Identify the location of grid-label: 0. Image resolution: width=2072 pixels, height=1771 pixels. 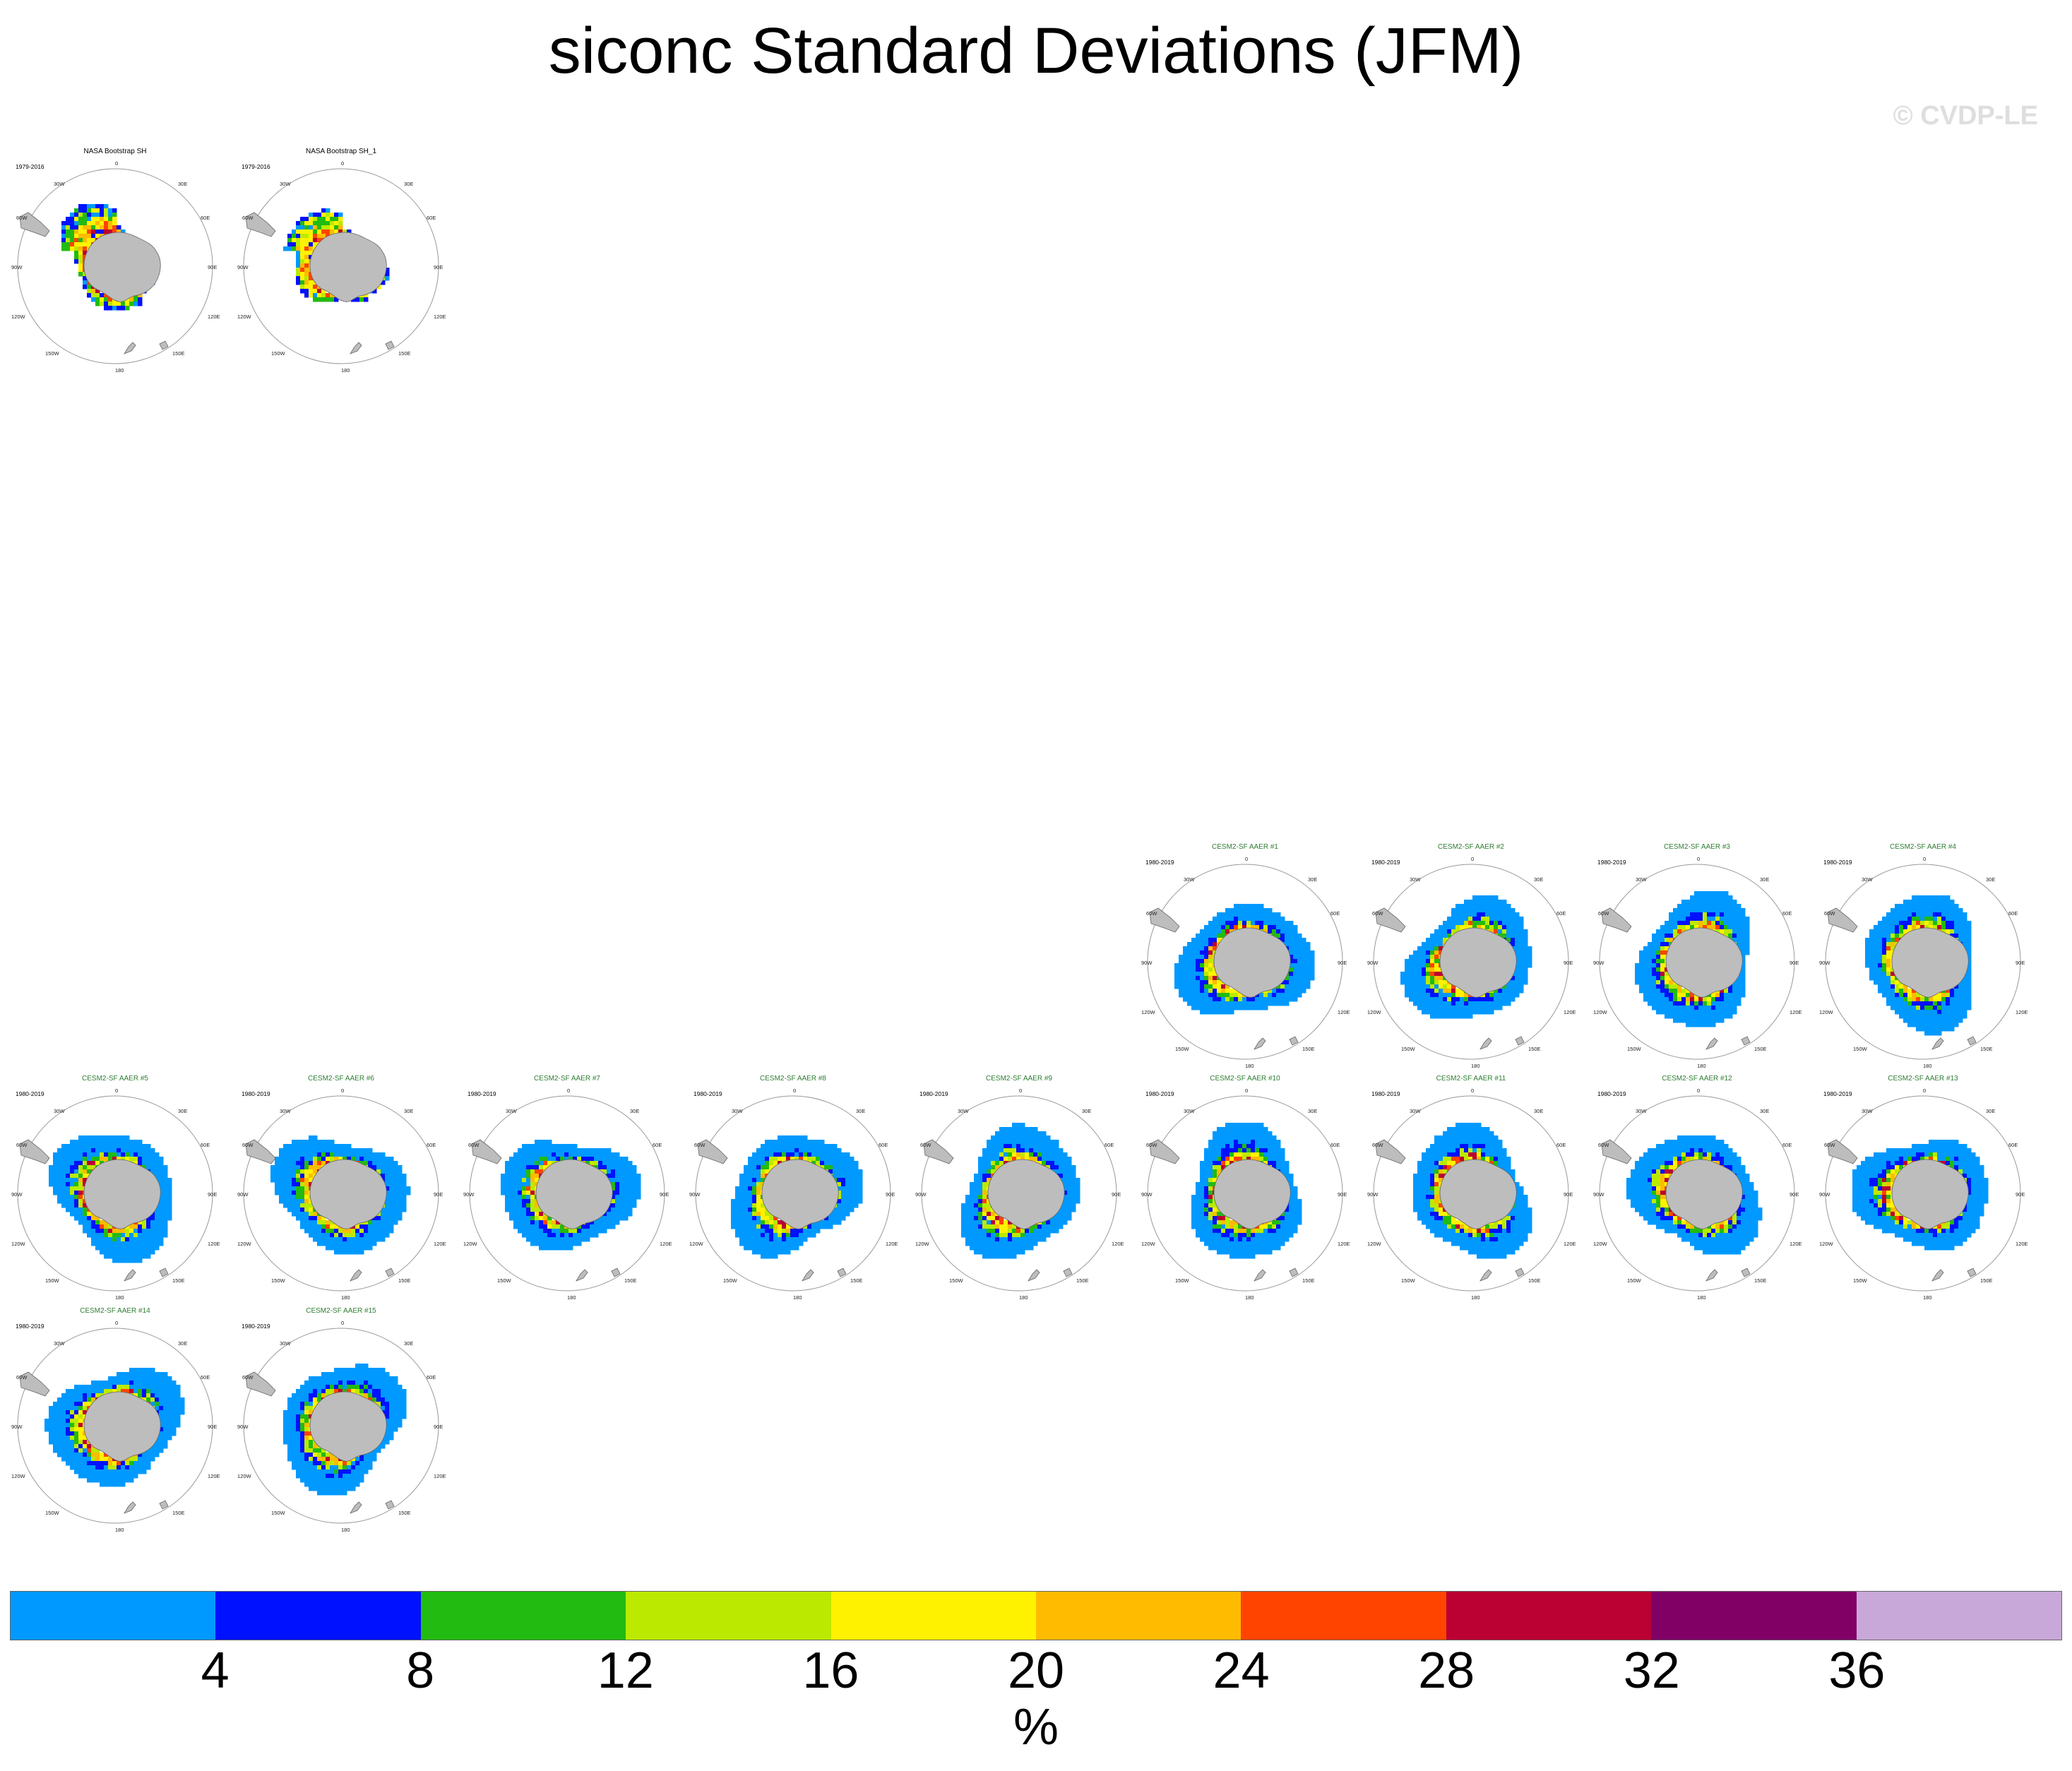
(795, 1090).